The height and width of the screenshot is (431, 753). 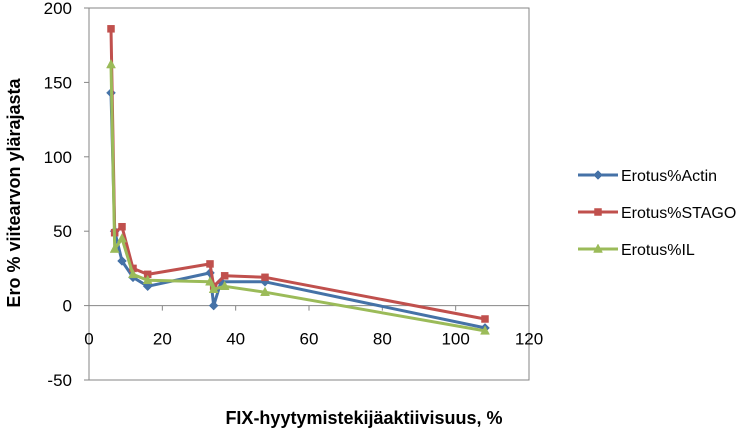 I want to click on legend-marker-erotus-il, so click(x=598, y=248).